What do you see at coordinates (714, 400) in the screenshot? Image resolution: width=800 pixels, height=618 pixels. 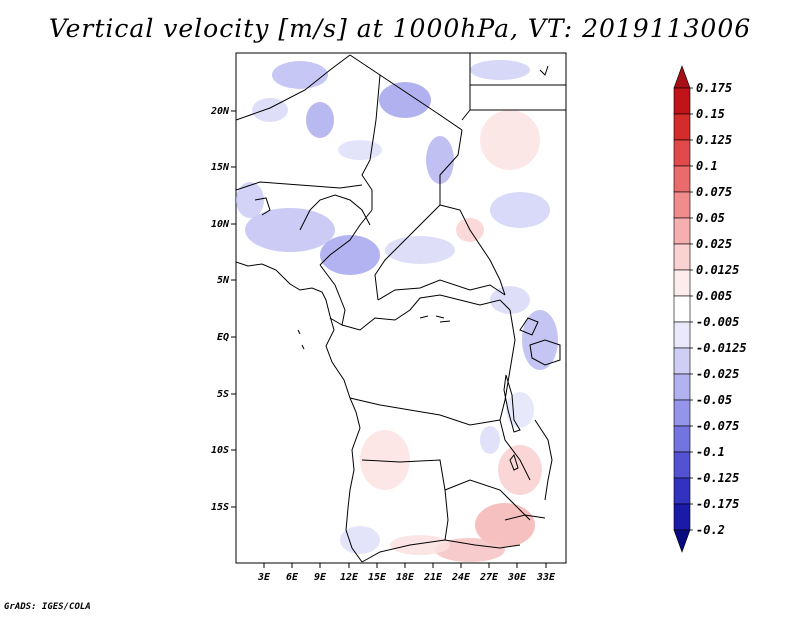 I see `colorbar-label: -0.05` at bounding box center [714, 400].